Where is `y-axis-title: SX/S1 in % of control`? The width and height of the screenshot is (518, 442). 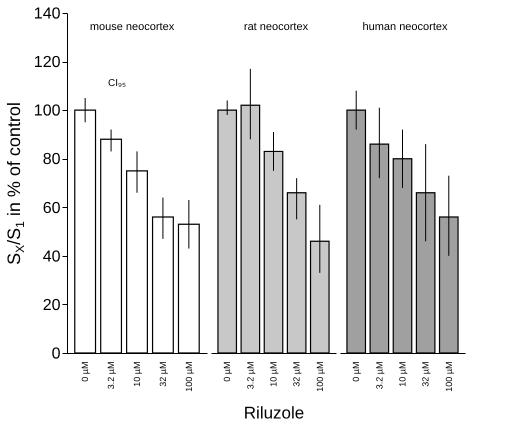
y-axis-title: SX/S1 in % of control is located at coordinates (15, 183).